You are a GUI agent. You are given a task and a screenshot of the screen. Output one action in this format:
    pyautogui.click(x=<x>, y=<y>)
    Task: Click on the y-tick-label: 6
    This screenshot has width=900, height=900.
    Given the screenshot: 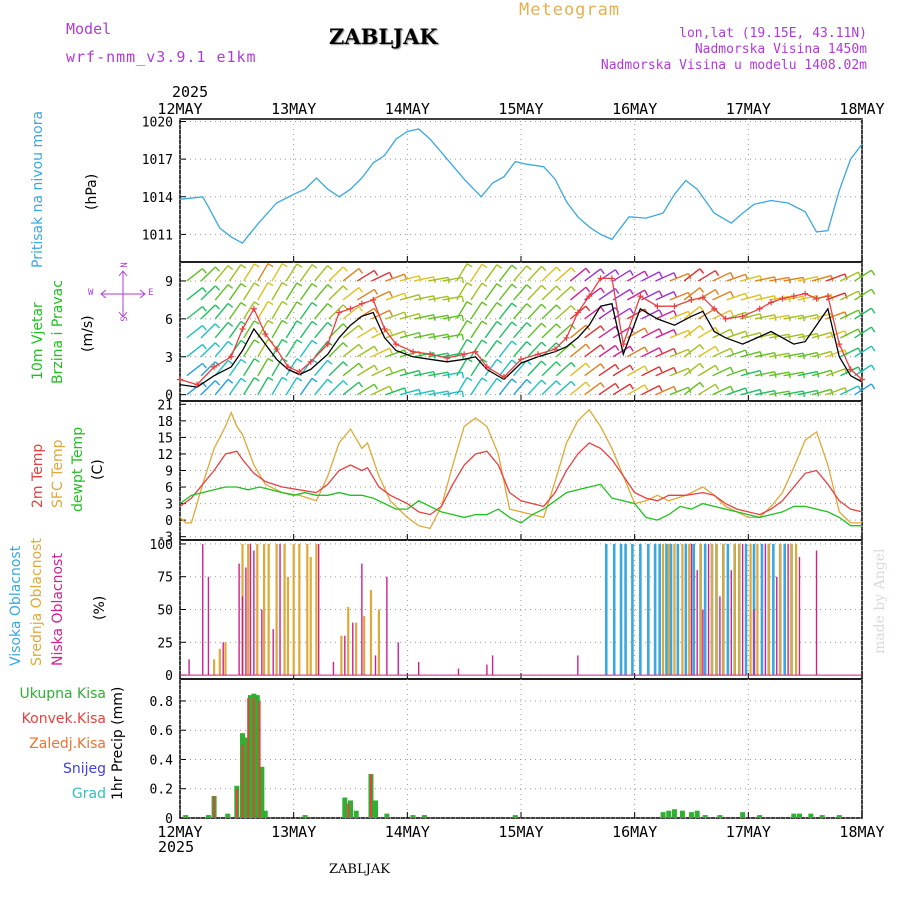 What is the action you would take?
    pyautogui.click(x=169, y=320)
    